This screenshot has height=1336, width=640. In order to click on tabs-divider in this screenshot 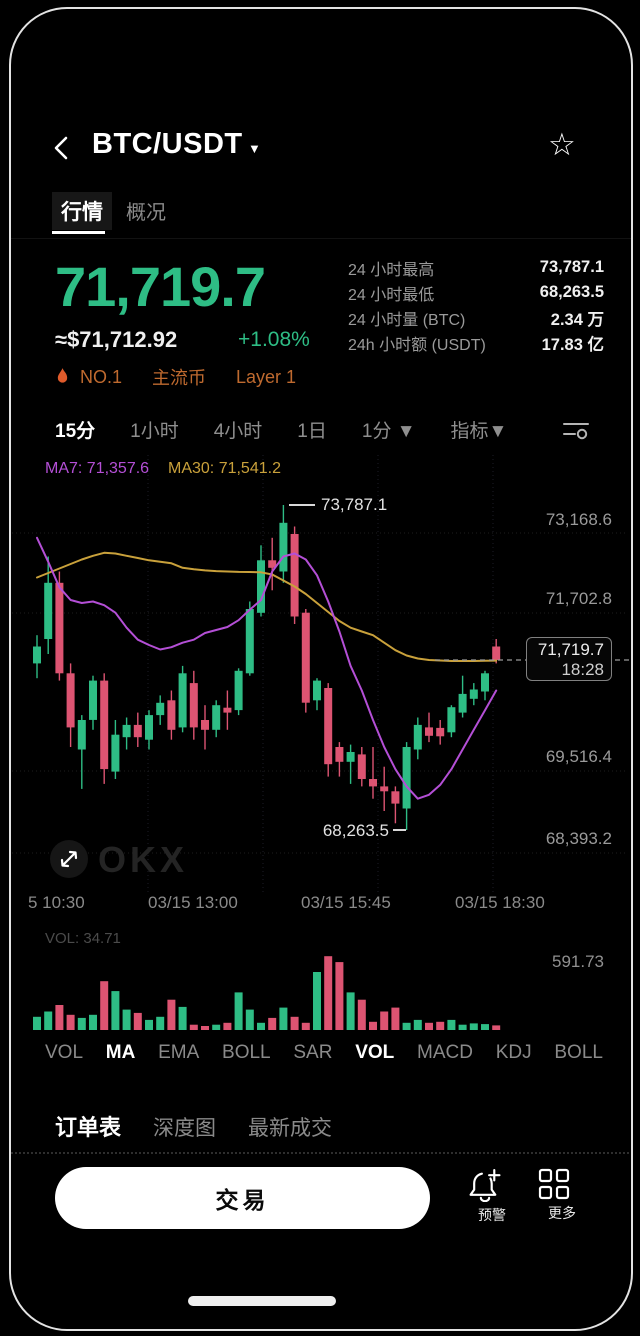, I will do `click(321, 238)`.